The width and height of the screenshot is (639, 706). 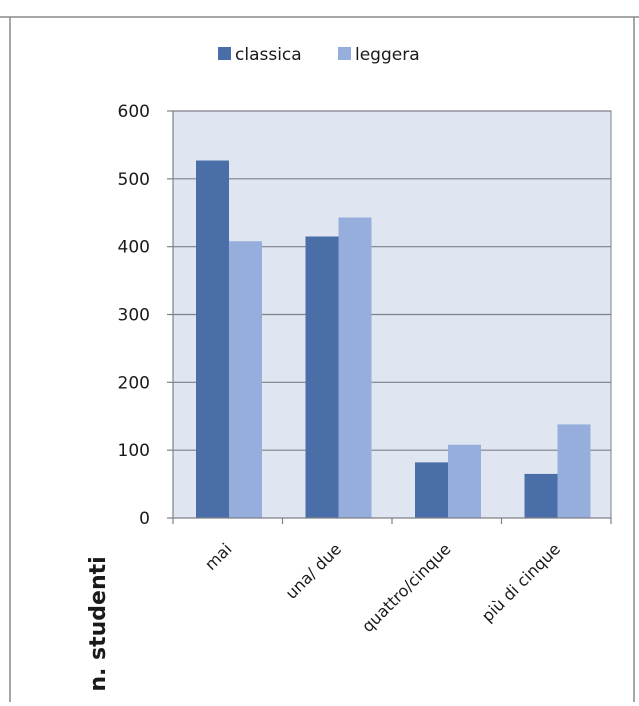 I want to click on y-axis-title: n. studenti, so click(x=98, y=623).